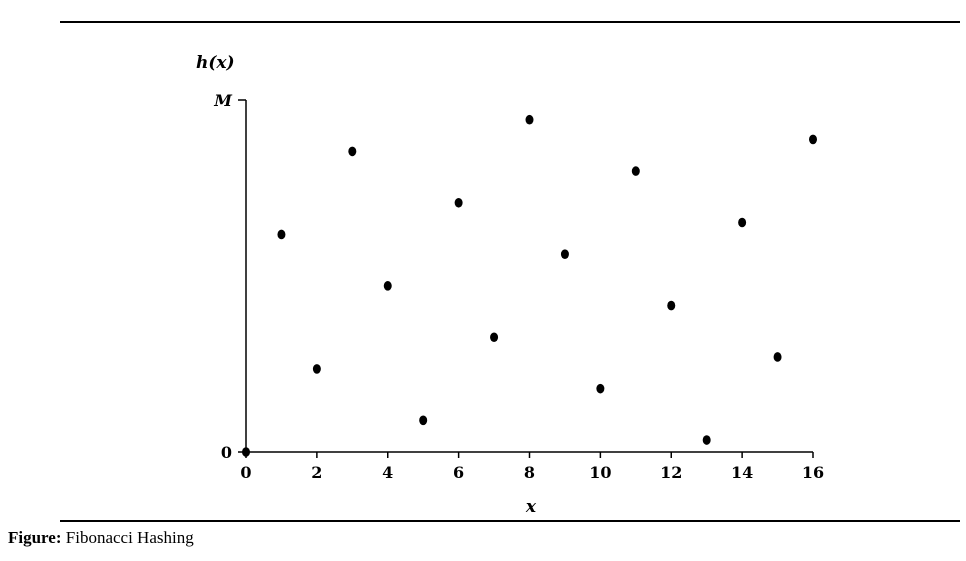  What do you see at coordinates (529, 472) in the screenshot?
I see `x-tick-label: 8` at bounding box center [529, 472].